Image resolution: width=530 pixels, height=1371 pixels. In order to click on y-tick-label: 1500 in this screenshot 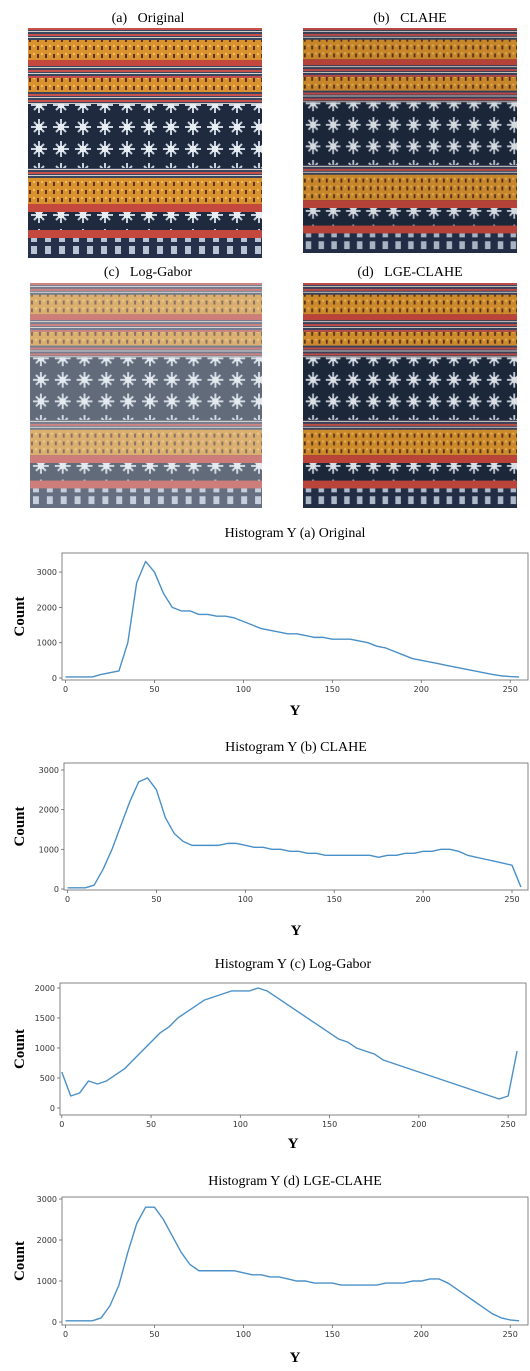, I will do `click(45, 1018)`.